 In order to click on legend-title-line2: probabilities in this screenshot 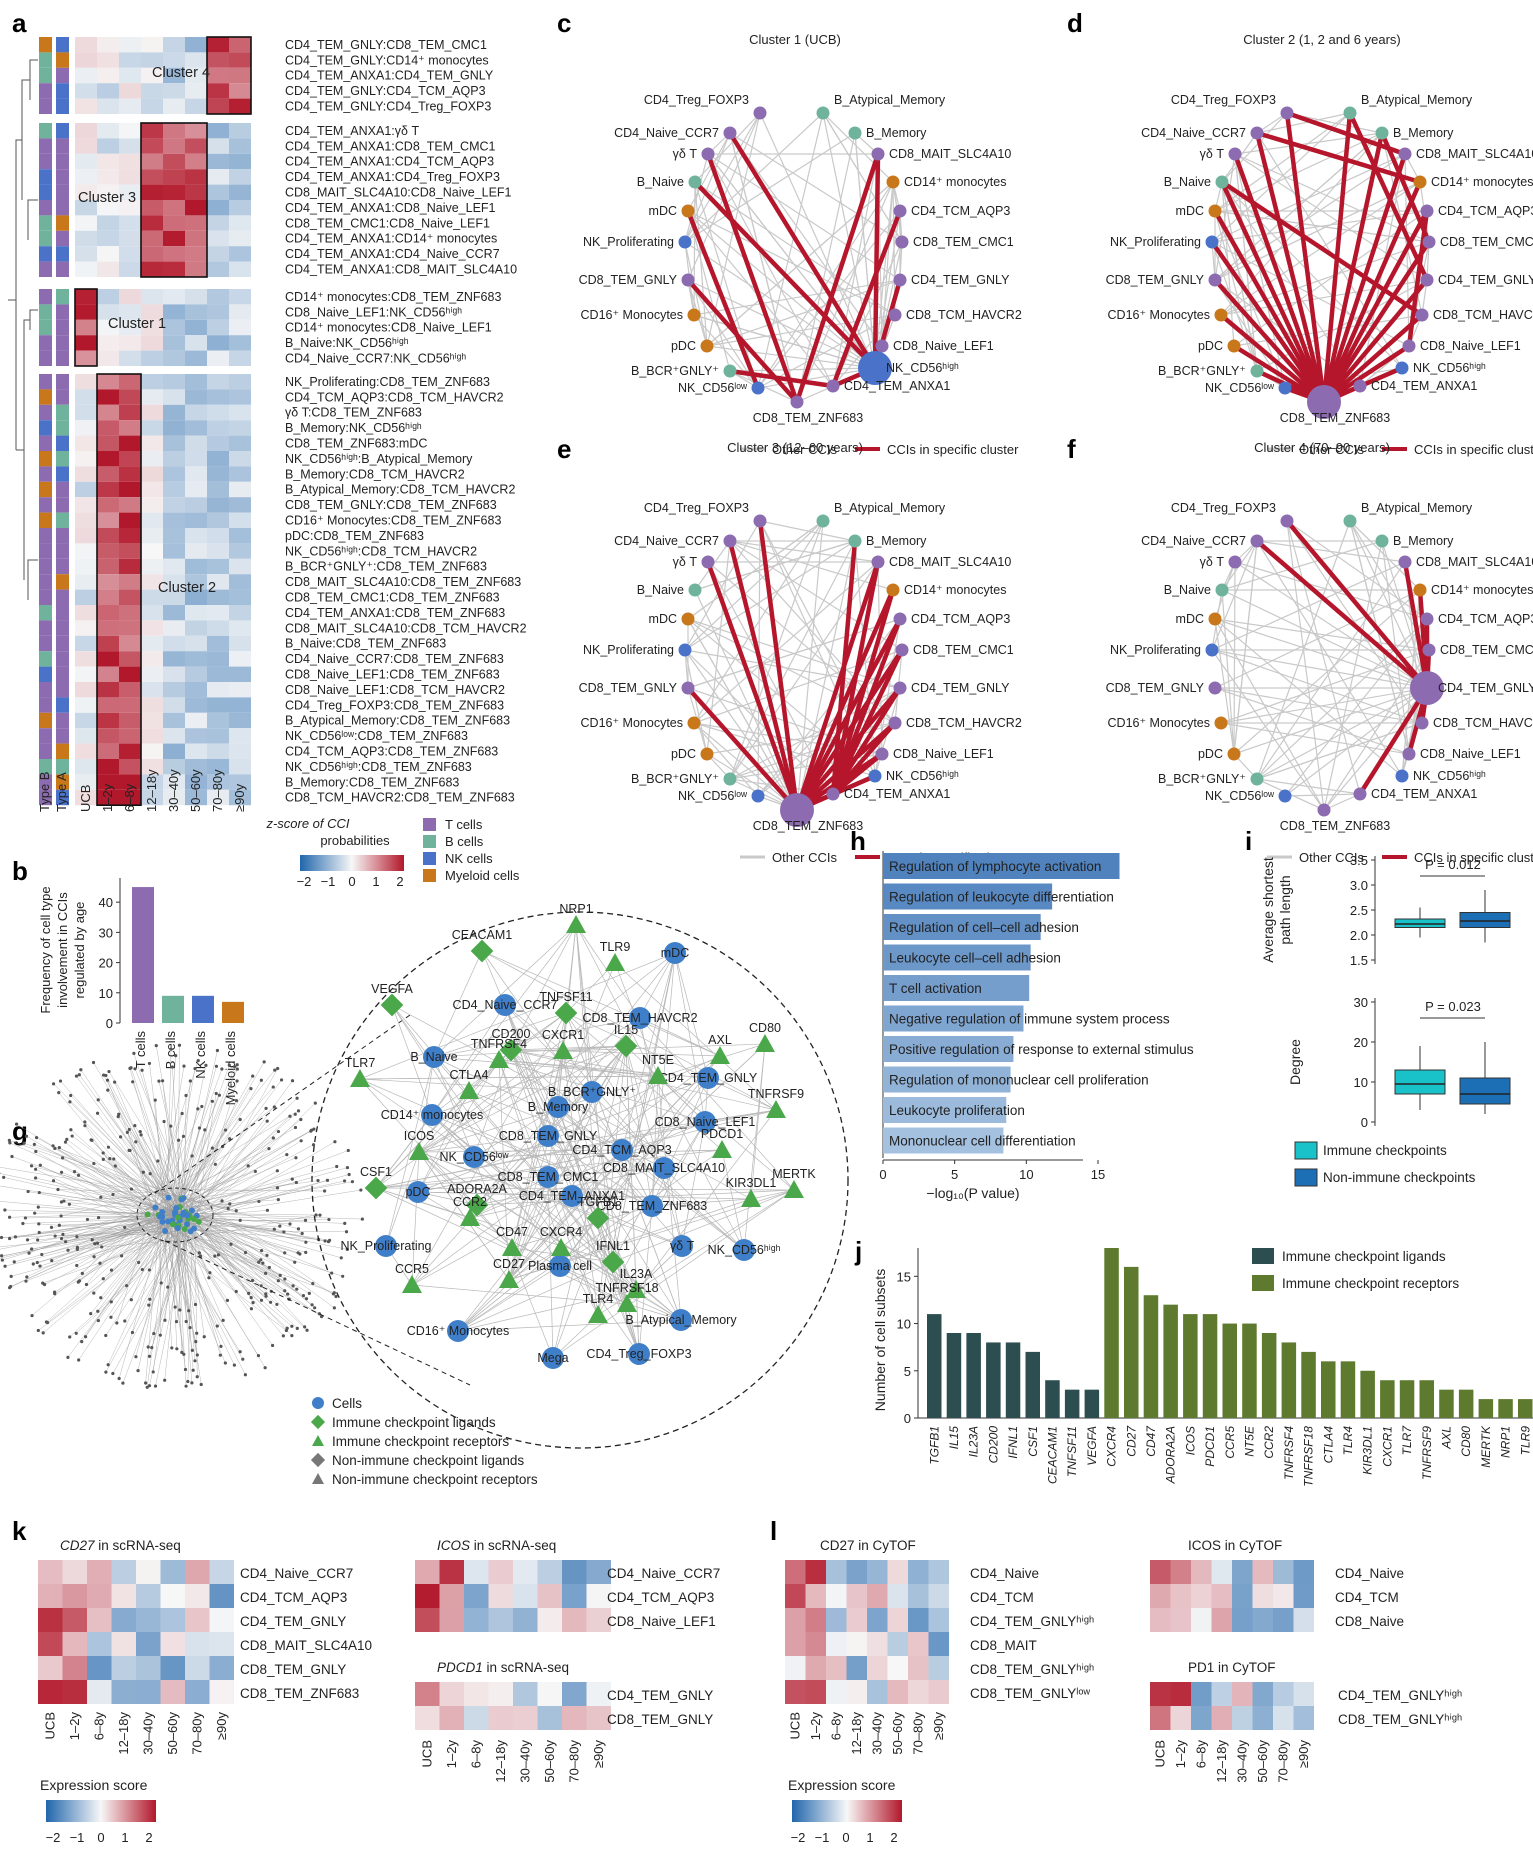, I will do `click(355, 840)`.